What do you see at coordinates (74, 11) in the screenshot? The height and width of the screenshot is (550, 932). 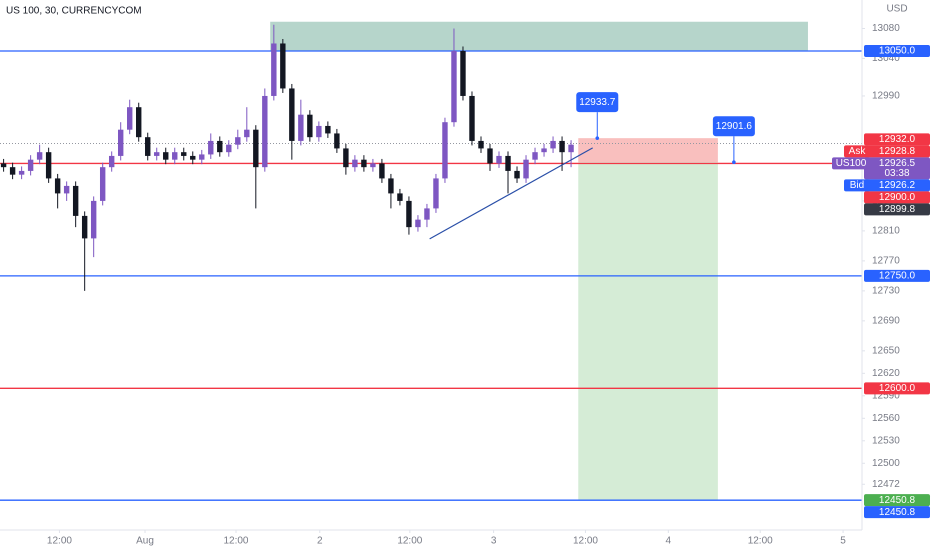 I see `chart-title: US 100, 30, CURRENCYCOM` at bounding box center [74, 11].